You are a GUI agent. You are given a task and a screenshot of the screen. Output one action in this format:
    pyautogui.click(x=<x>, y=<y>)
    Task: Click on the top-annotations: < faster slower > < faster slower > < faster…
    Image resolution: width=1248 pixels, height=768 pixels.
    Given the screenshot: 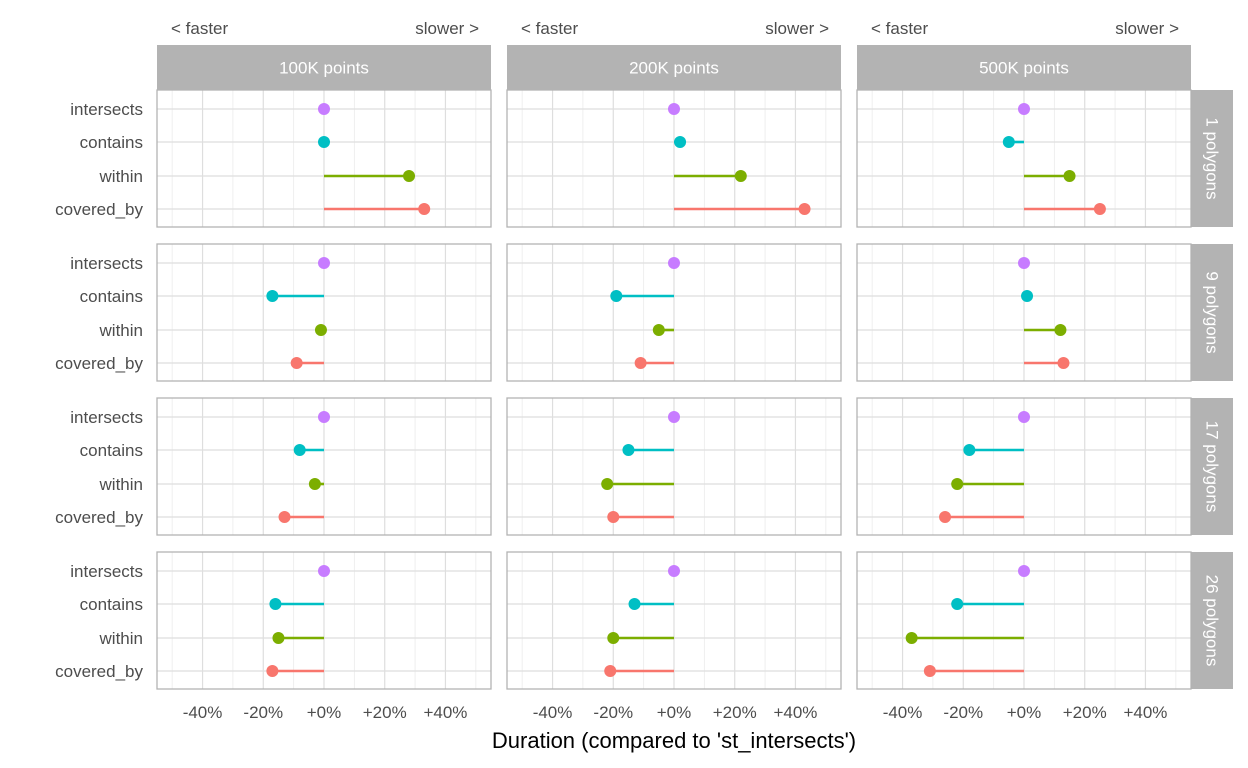 What is the action you would take?
    pyautogui.click(x=675, y=28)
    